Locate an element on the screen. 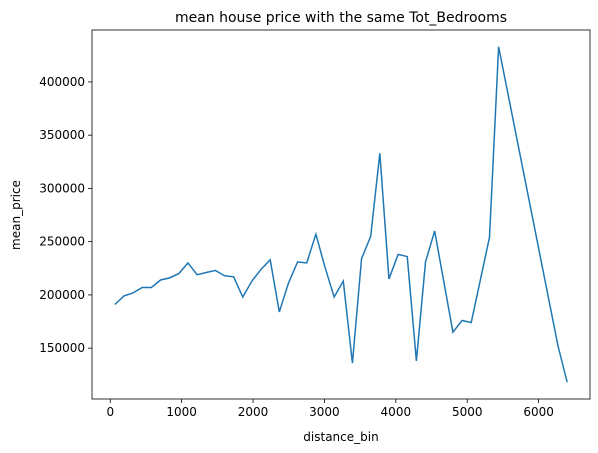 This screenshot has width=598, height=453. x-tick-label: 0 is located at coordinates (110, 412).